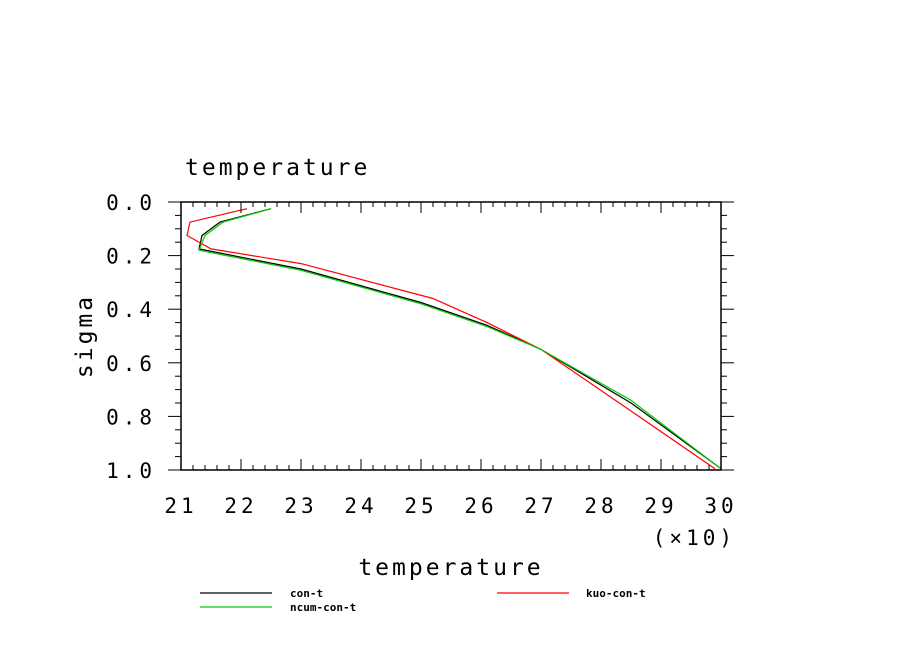 The width and height of the screenshot is (904, 654). Describe the element at coordinates (131, 471) in the screenshot. I see `y-tick-label: 1.0` at that location.